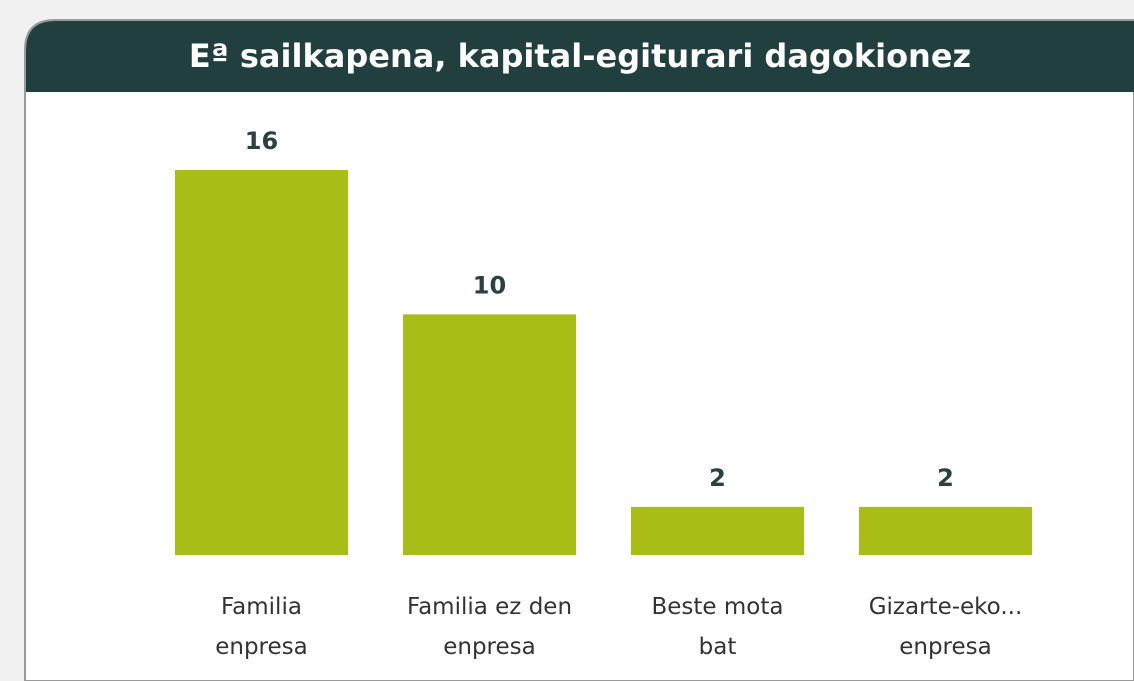 This screenshot has height=681, width=1134. I want to click on x-tick-label: Familia enpresa, so click(261, 627).